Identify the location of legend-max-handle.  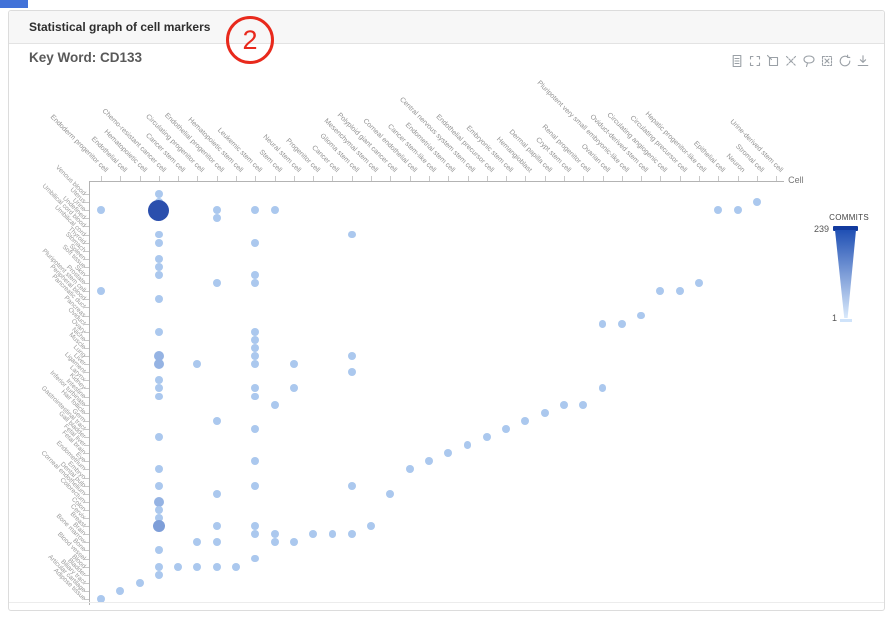
(845, 228).